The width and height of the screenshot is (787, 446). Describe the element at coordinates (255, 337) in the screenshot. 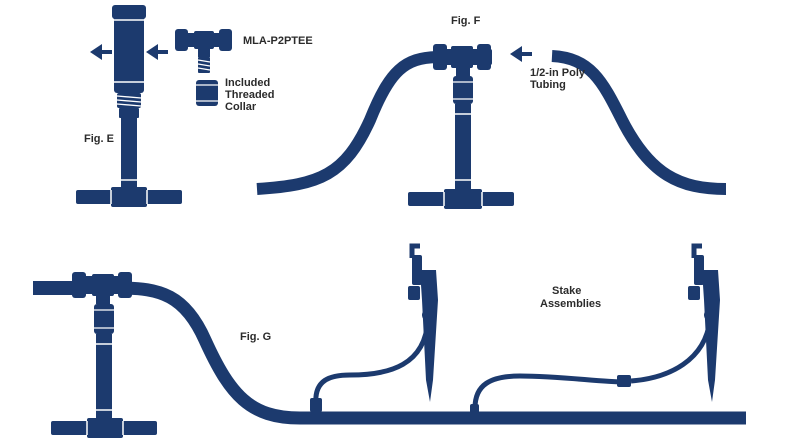

I see `fig-g-label: Fig. G` at that location.